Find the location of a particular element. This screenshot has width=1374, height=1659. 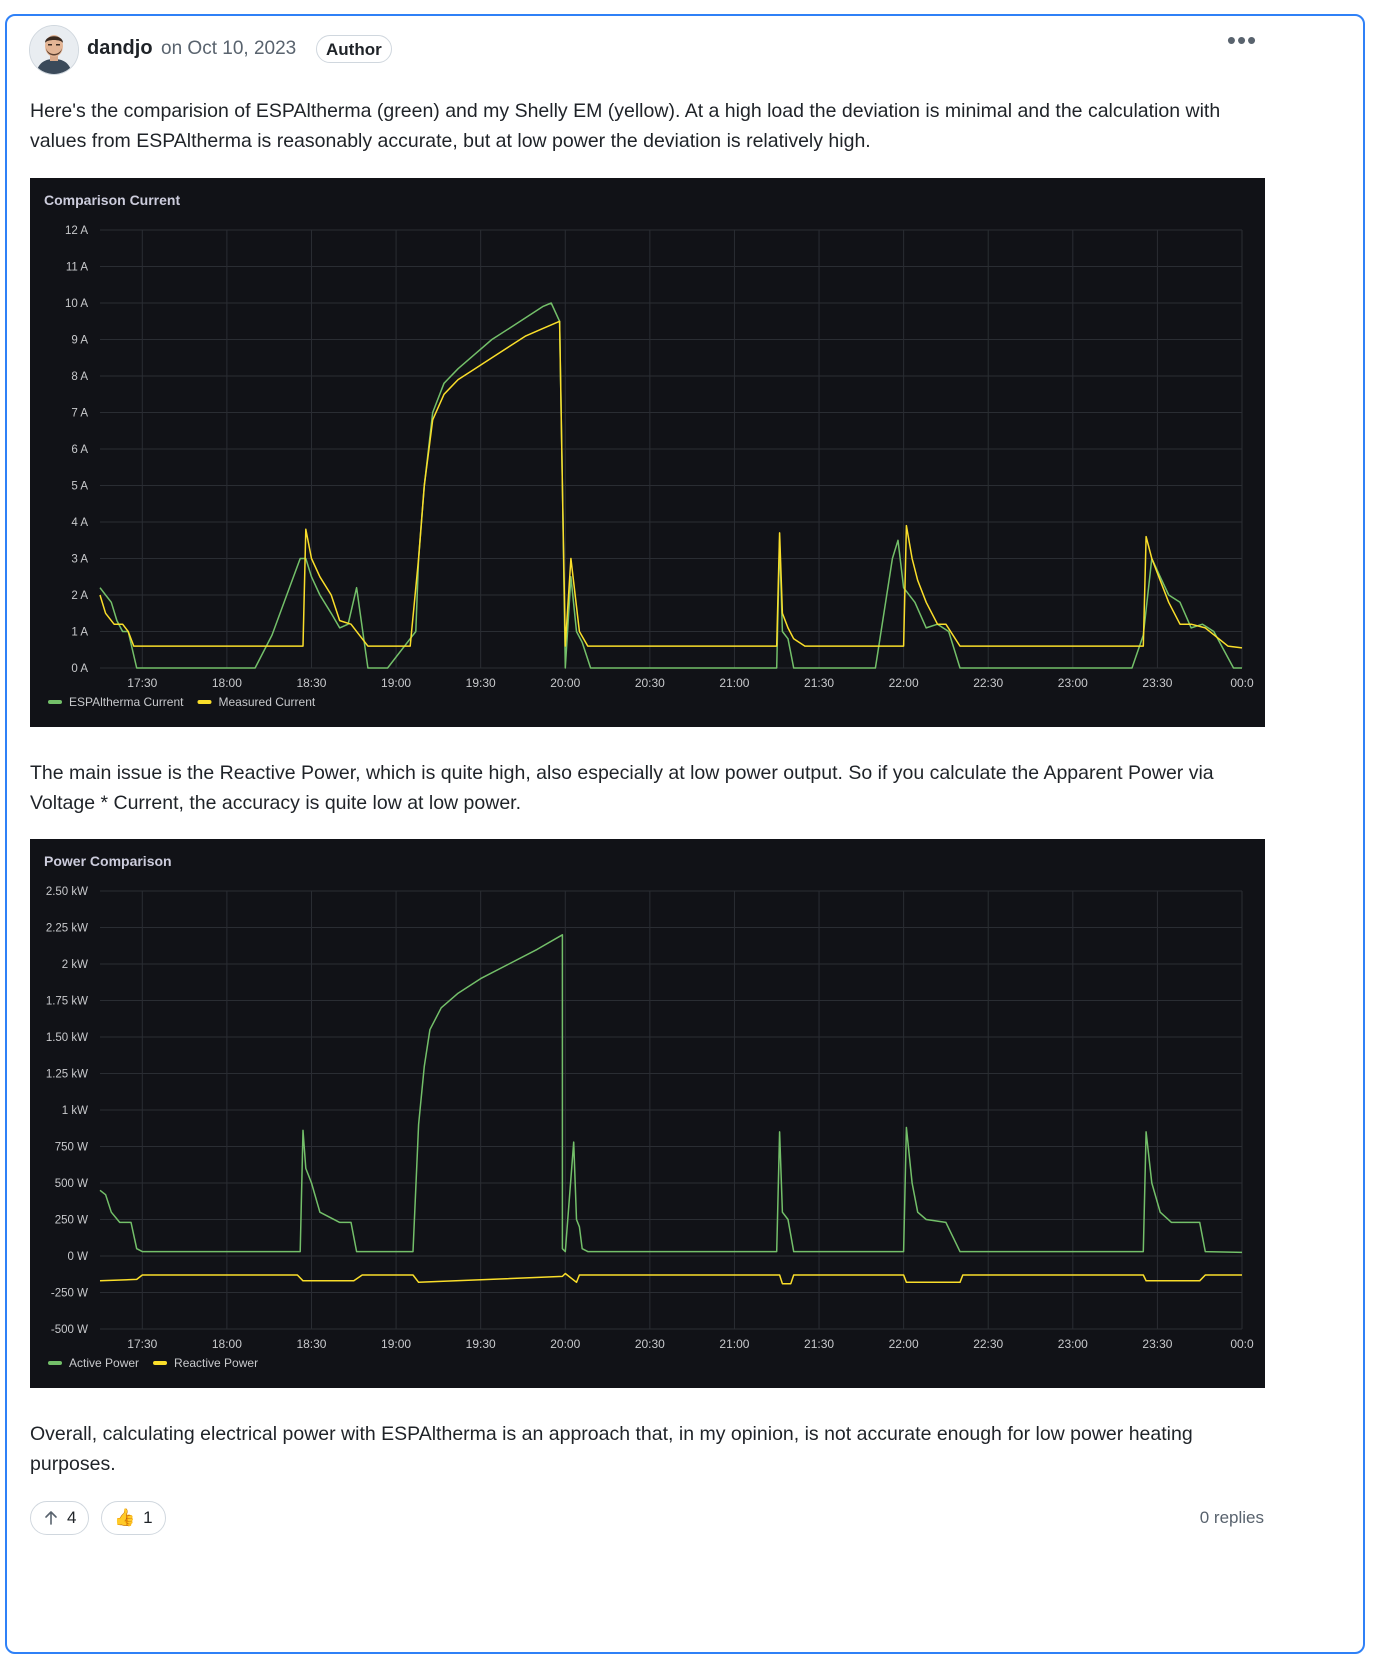

y-tick-label: 2 kW is located at coordinates (75, 965).